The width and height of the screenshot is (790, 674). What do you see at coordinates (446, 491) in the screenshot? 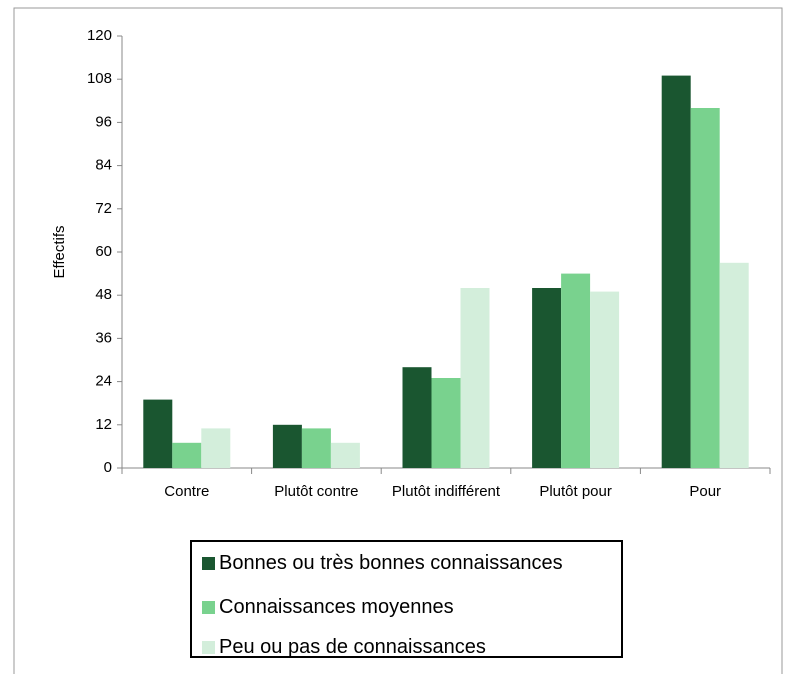
I see `x-tick-label: Plutôt indifférent` at bounding box center [446, 491].